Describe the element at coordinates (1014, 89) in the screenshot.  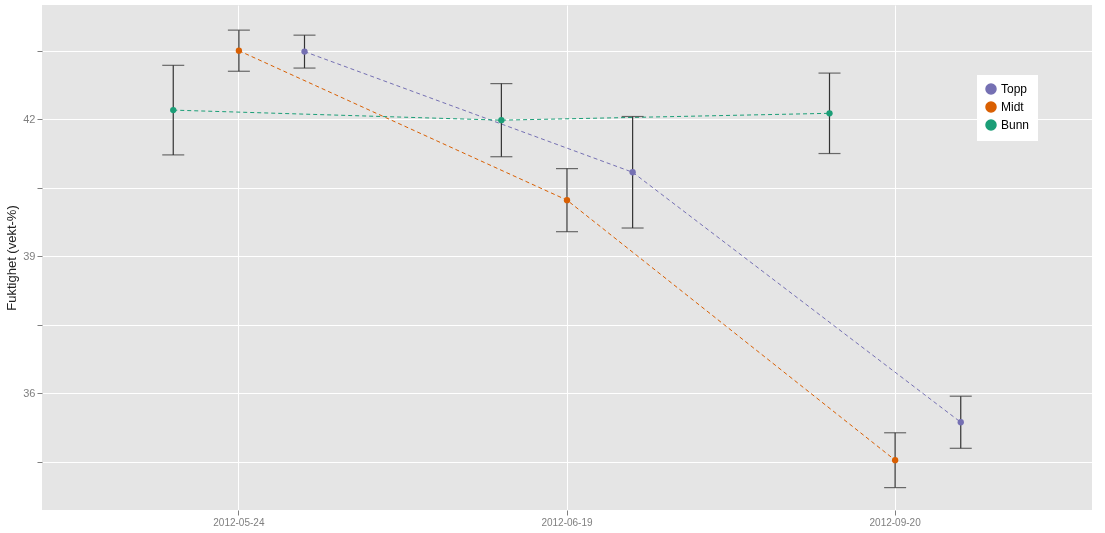
I see `legend-label: Topp` at that location.